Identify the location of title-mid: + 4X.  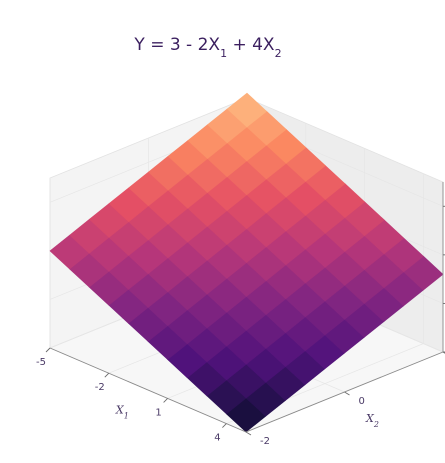
(251, 45).